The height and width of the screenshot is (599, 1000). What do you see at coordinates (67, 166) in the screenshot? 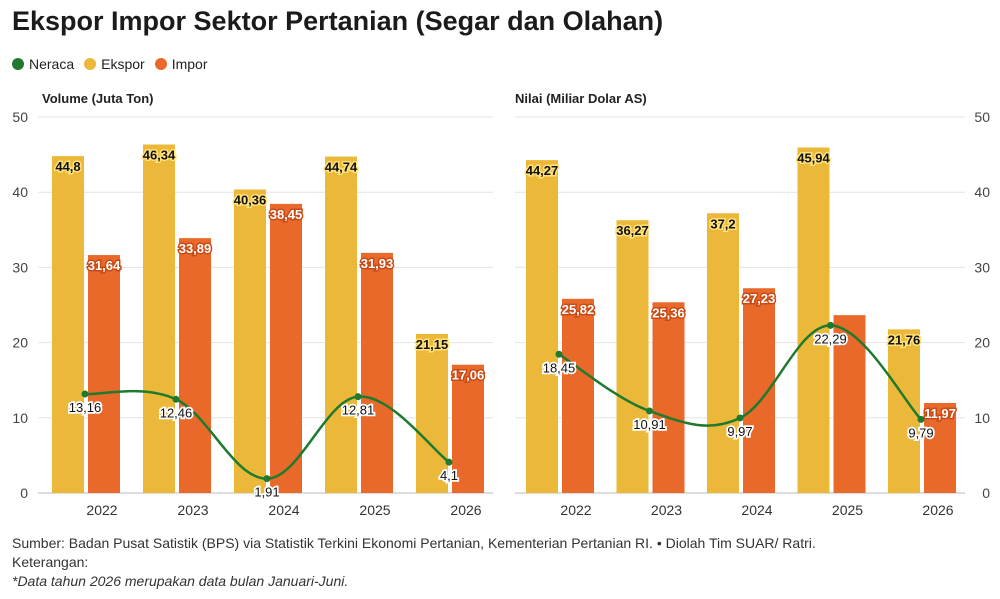
I see `panel-0-label-ekspor: 44,8` at bounding box center [67, 166].